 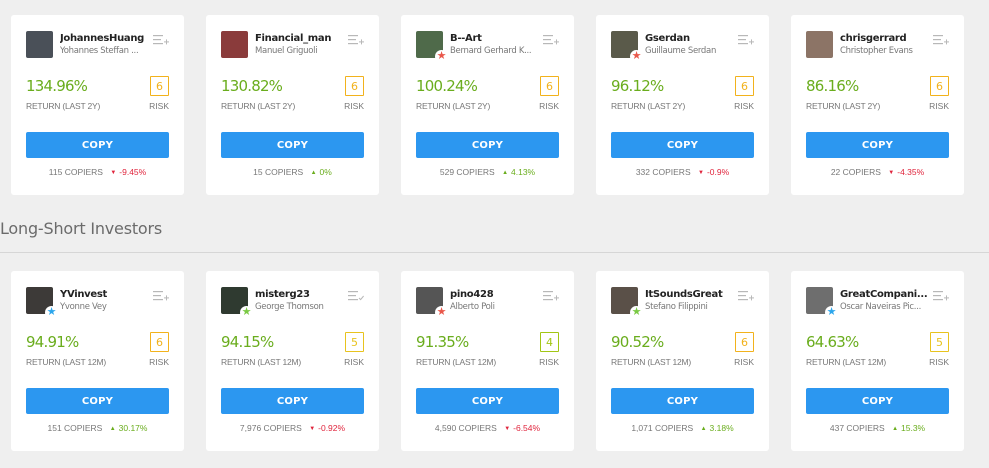 What do you see at coordinates (278, 172) in the screenshot?
I see `copiers-count: 15 COPIERS` at bounding box center [278, 172].